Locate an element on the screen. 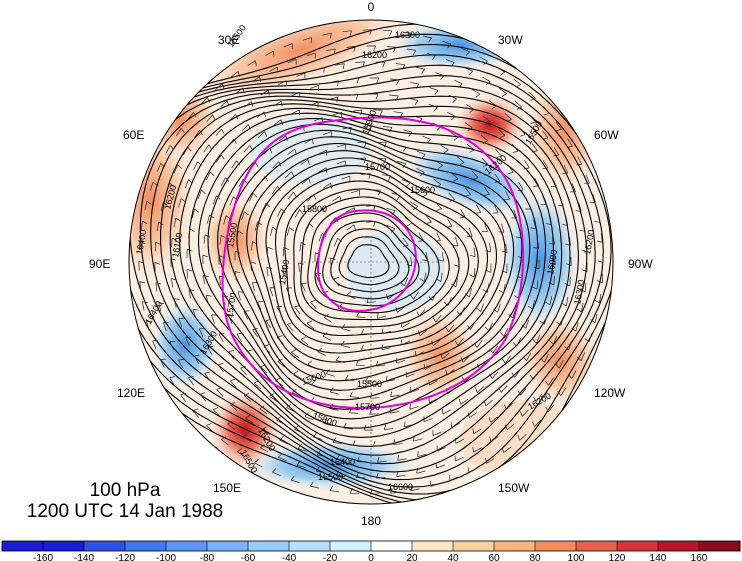  contour-label: 15500 is located at coordinates (232, 235).